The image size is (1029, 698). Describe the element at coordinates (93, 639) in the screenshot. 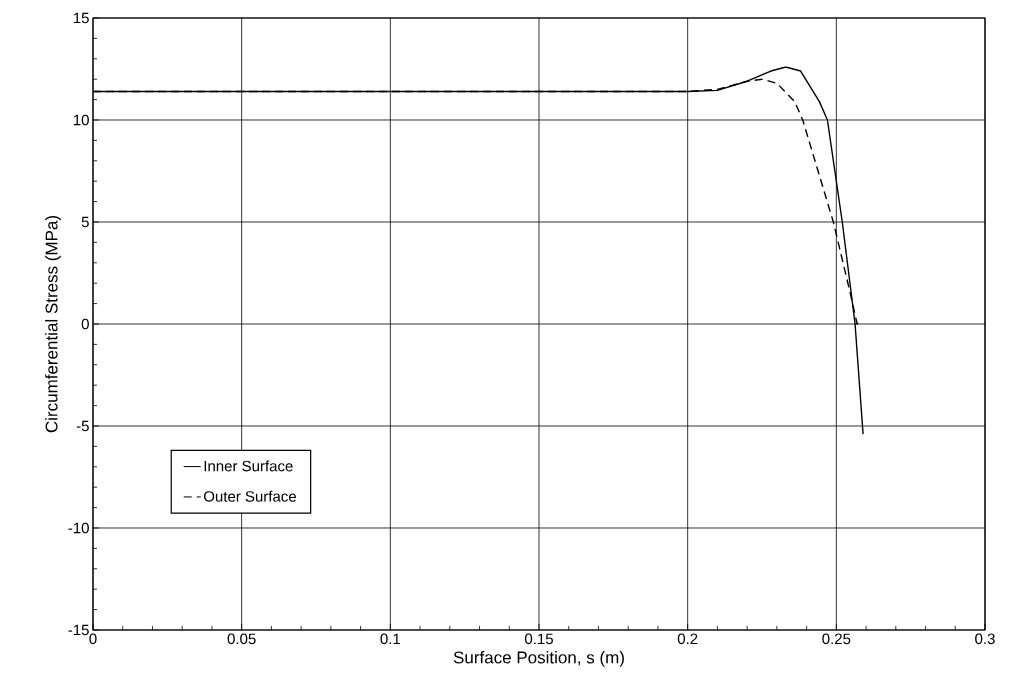

I see `x-tick-label: 0` at that location.